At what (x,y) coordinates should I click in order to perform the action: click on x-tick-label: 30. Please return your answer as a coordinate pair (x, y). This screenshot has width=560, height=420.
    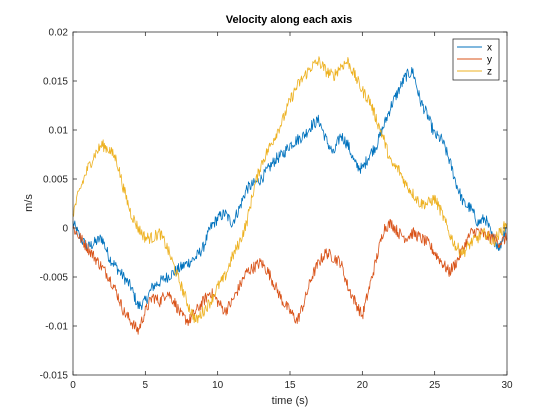
    Looking at the image, I should click on (507, 385).